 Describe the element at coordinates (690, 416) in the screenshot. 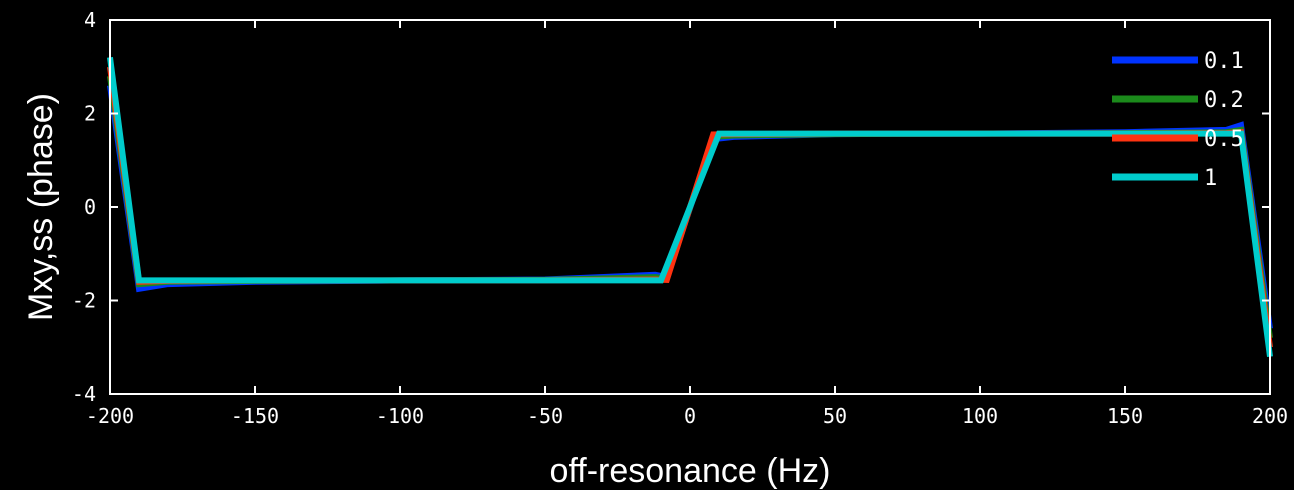

I see `x-tick-label: 0` at that location.